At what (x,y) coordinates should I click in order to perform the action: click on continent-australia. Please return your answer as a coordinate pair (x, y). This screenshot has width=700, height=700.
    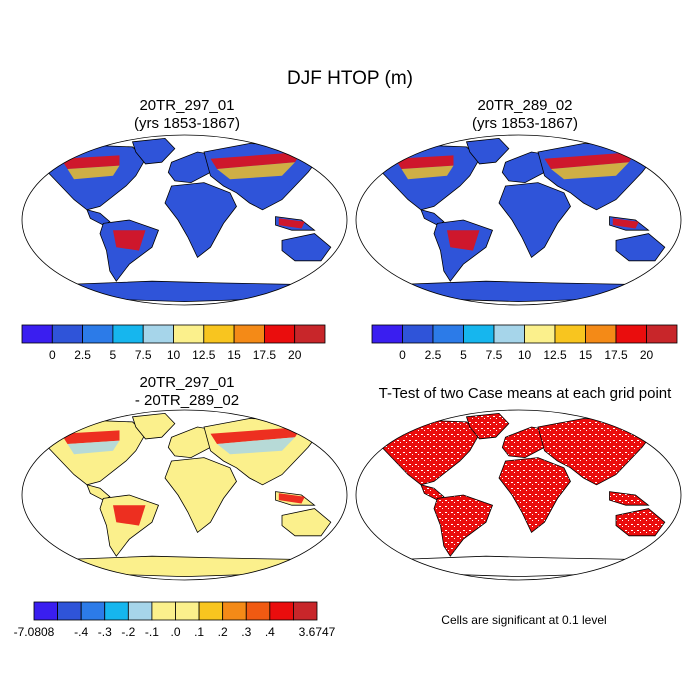
    Looking at the image, I should click on (306, 522).